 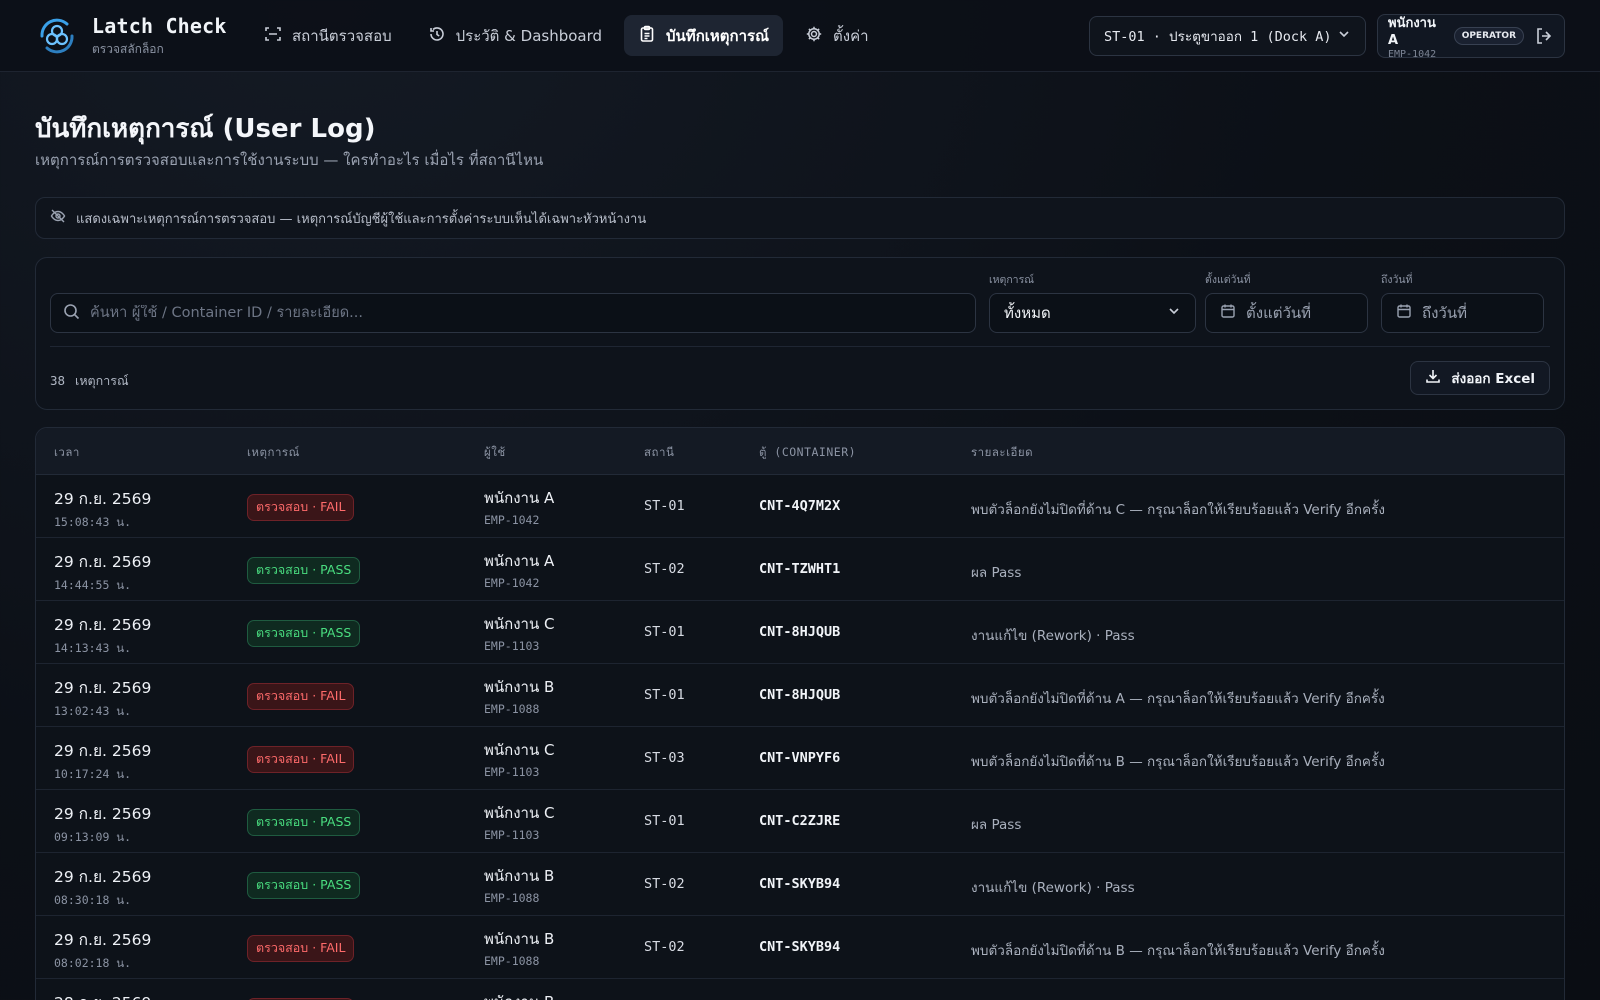 I want to click on header-container: ตู้ (CONTAINER), so click(x=808, y=452).